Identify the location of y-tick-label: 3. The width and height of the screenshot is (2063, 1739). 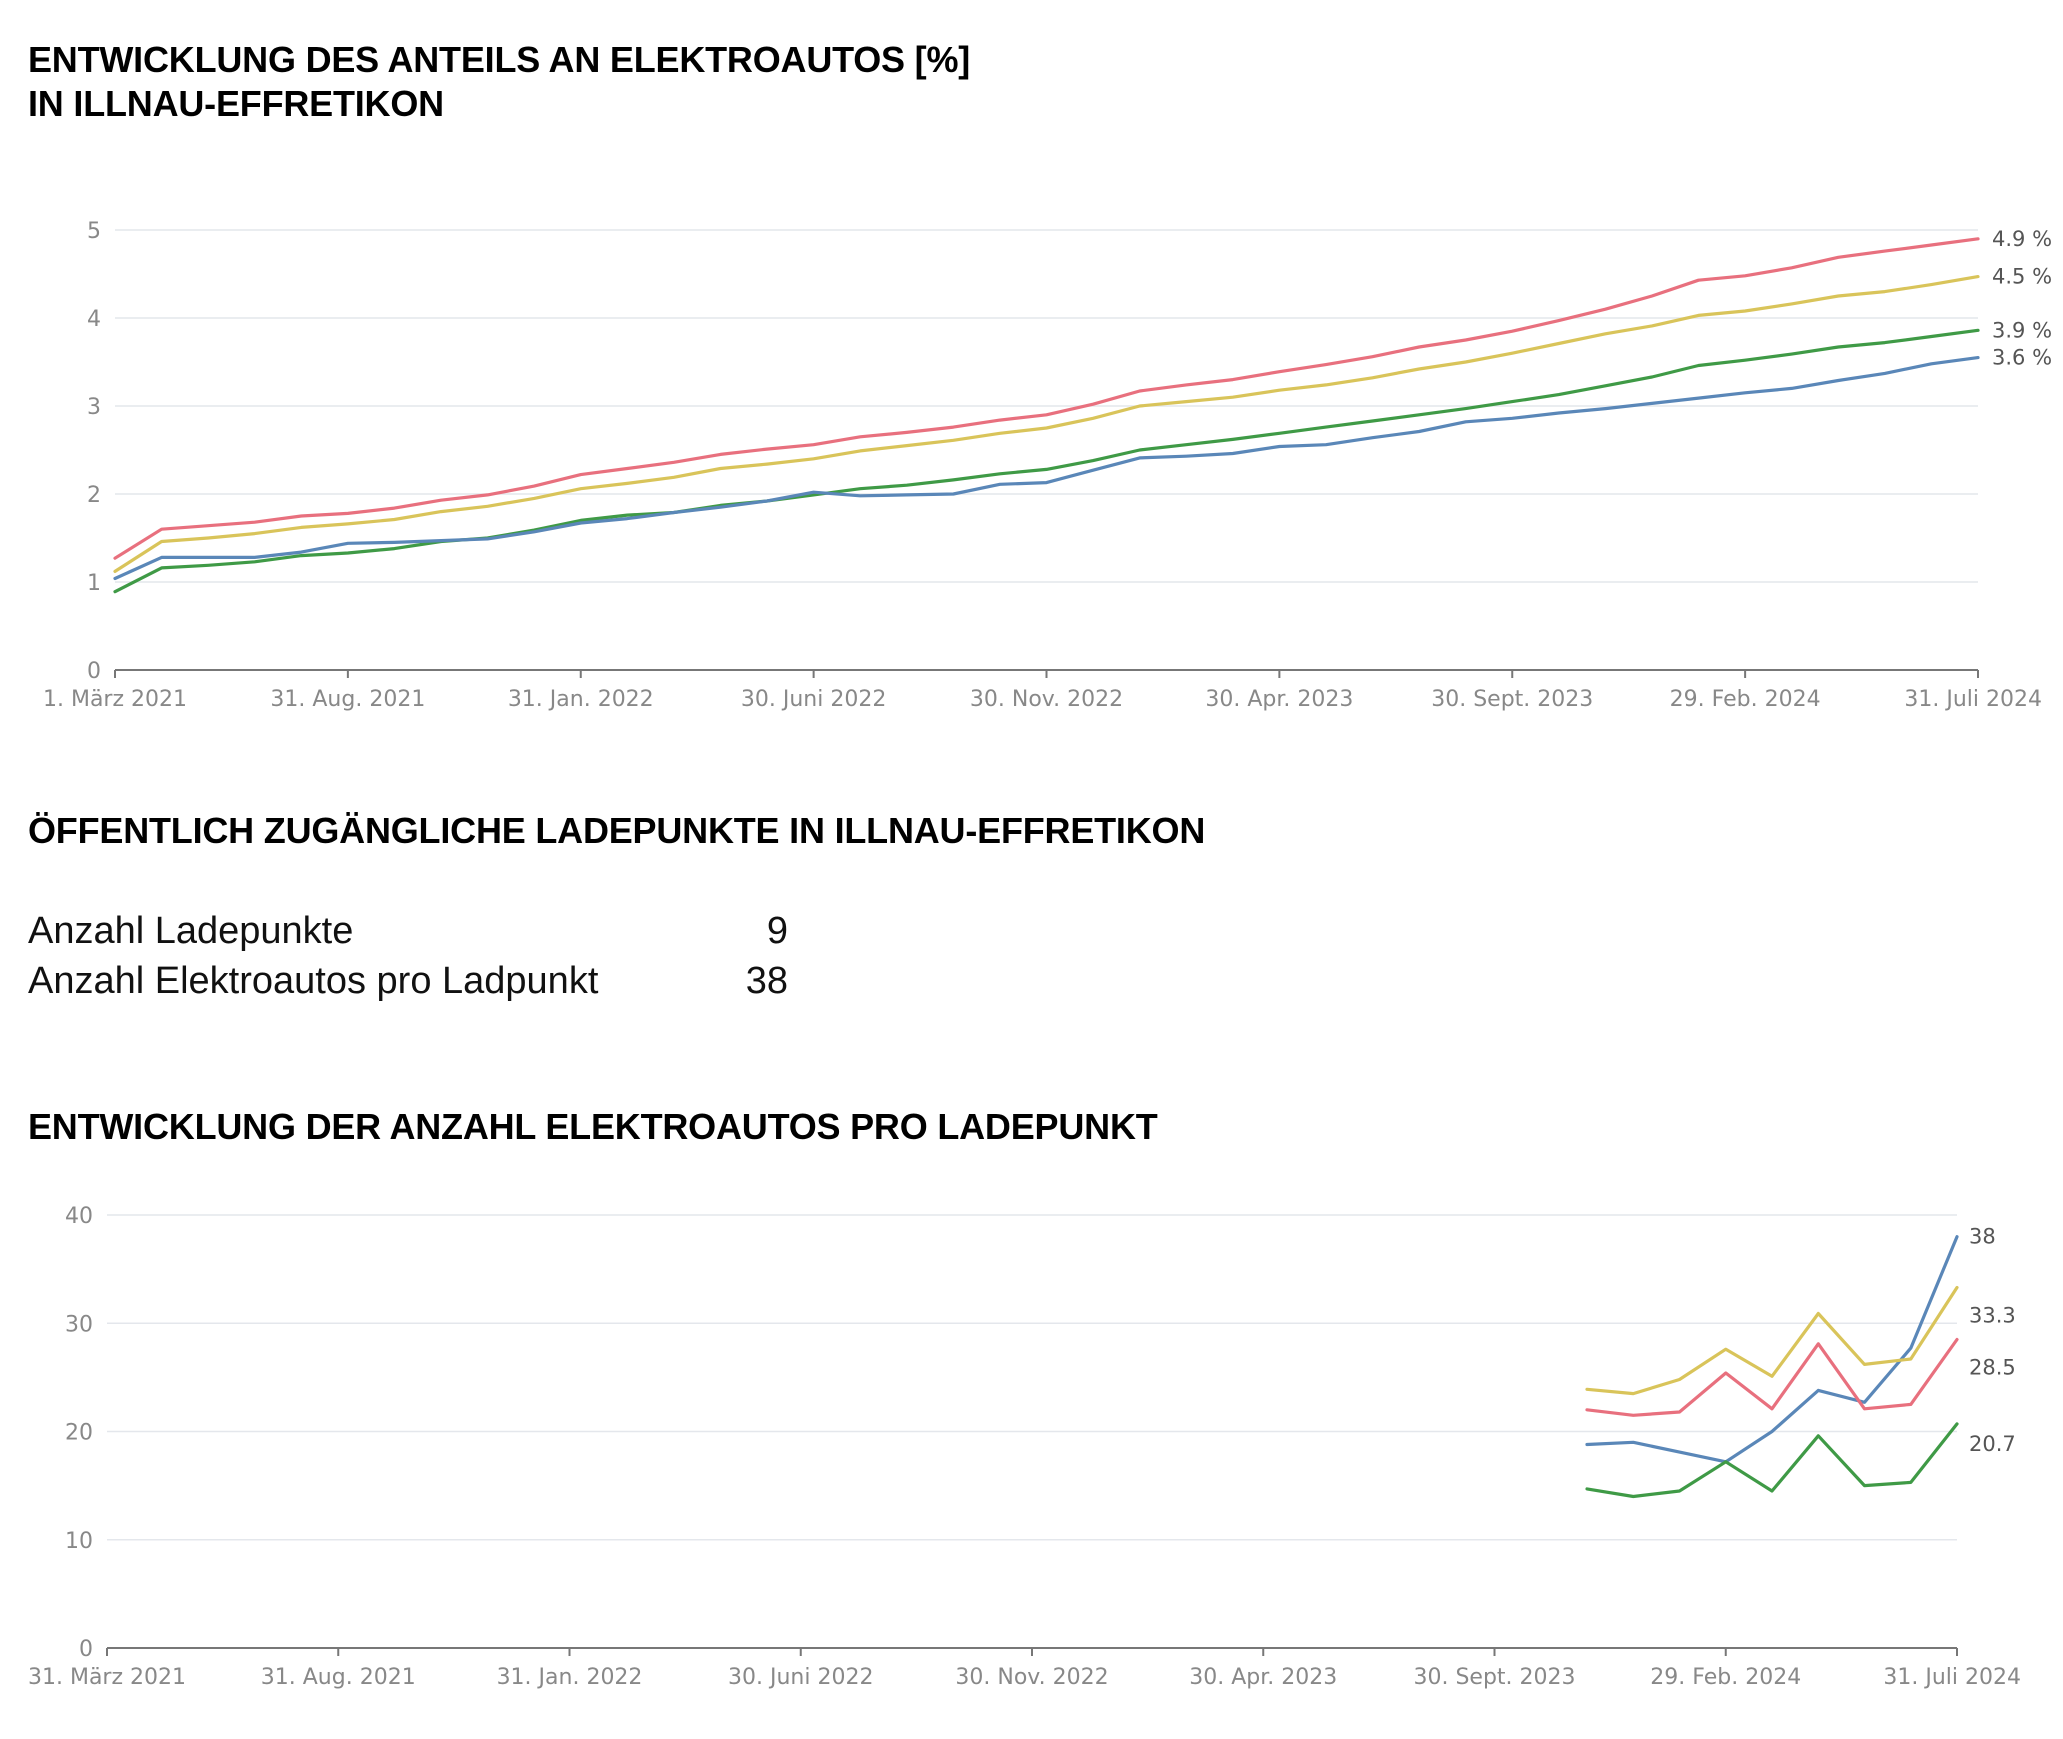
(94, 407).